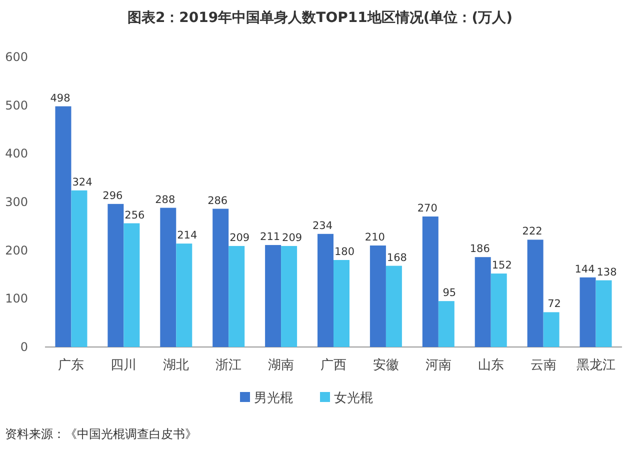  What do you see at coordinates (218, 200) in the screenshot?
I see `data-label: 286` at bounding box center [218, 200].